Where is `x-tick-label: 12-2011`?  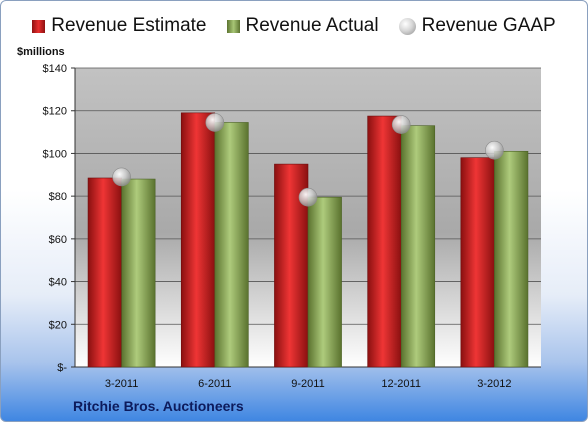
x-tick-label: 12-2011 is located at coordinates (401, 384).